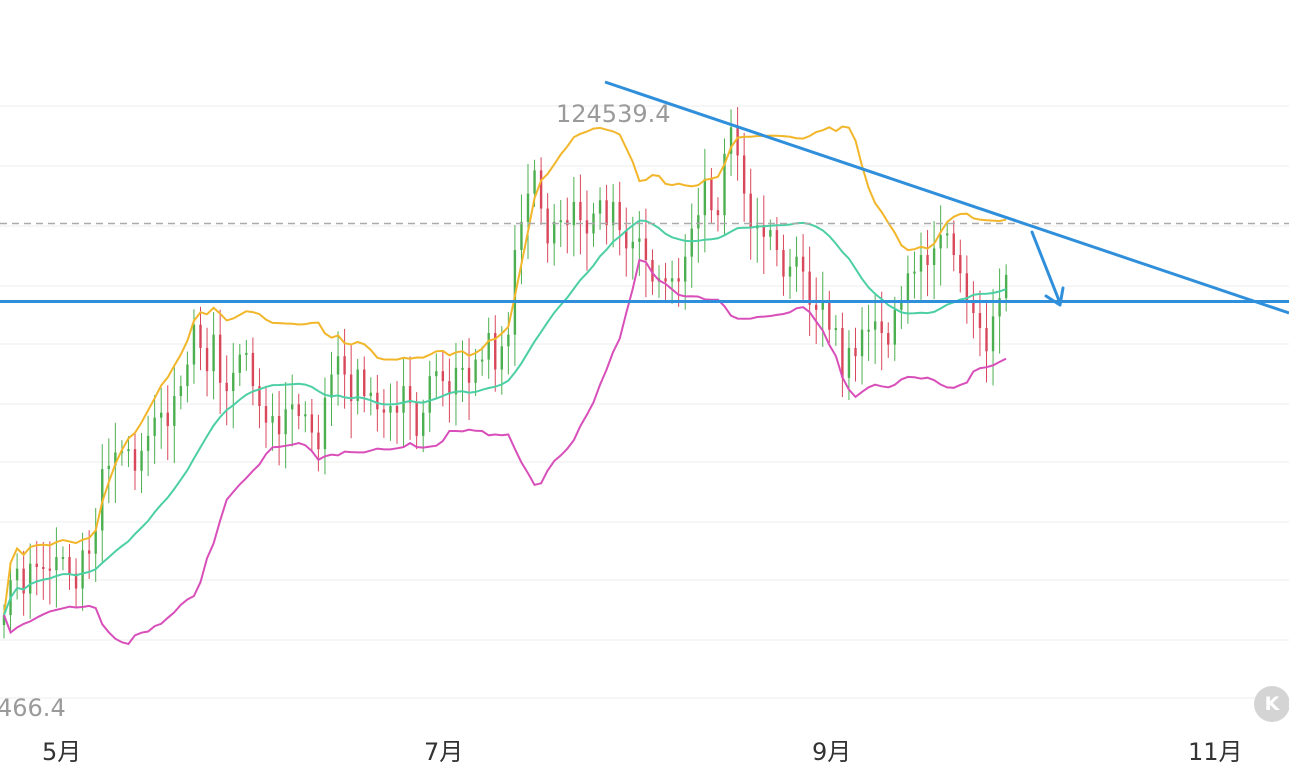 Image resolution: width=1289 pixels, height=783 pixels. I want to click on x-tick-jul: 7月, so click(443, 752).